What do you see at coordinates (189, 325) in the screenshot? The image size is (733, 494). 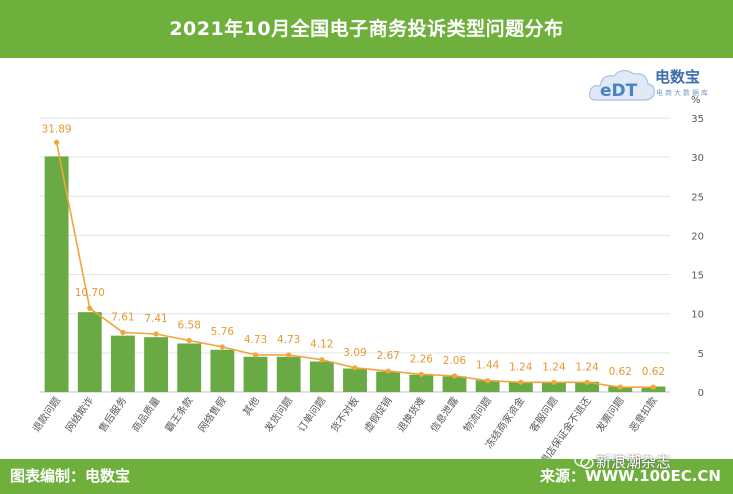 I see `data-label: 6.58` at bounding box center [189, 325].